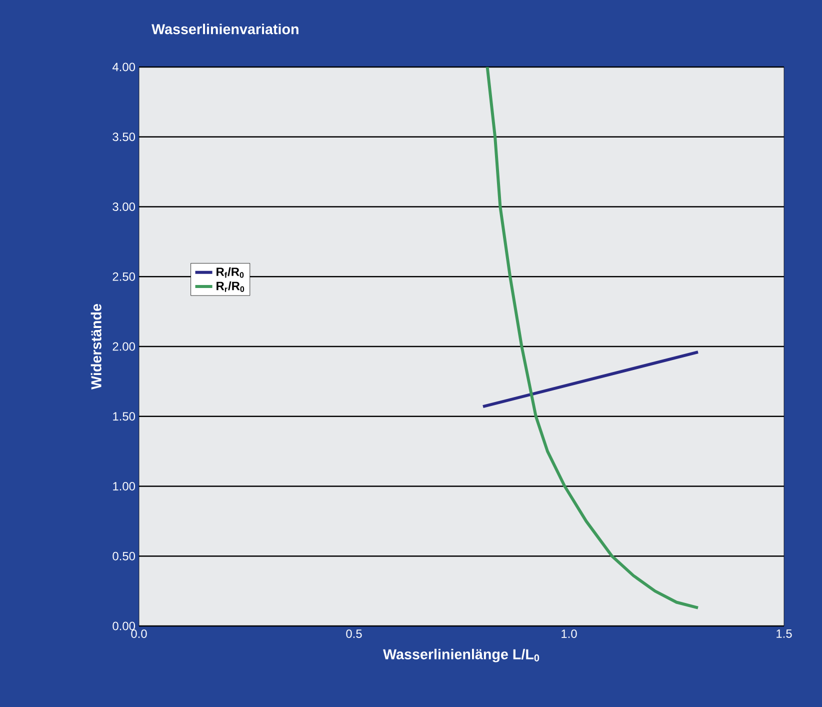  Describe the element at coordinates (124, 626) in the screenshot. I see `y-tick-label: 0.00` at that location.